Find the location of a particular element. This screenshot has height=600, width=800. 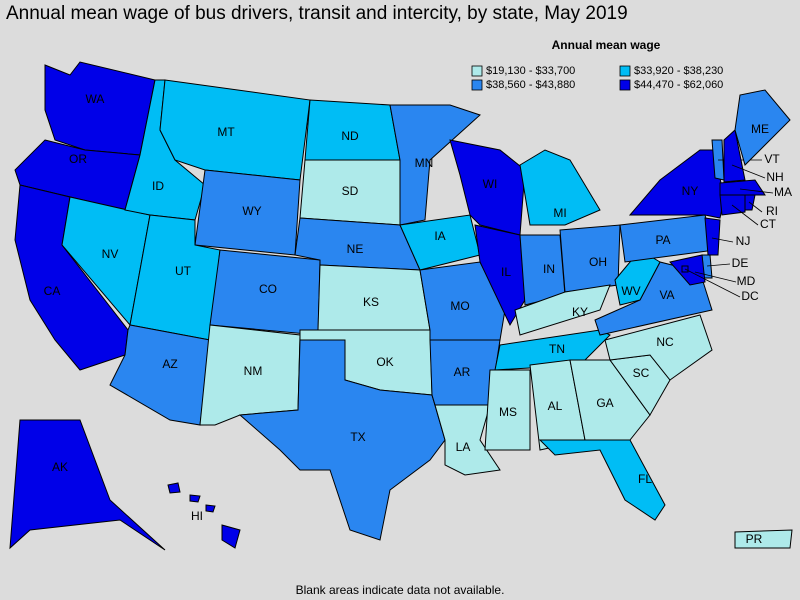

state-label: AR is located at coordinates (462, 372).